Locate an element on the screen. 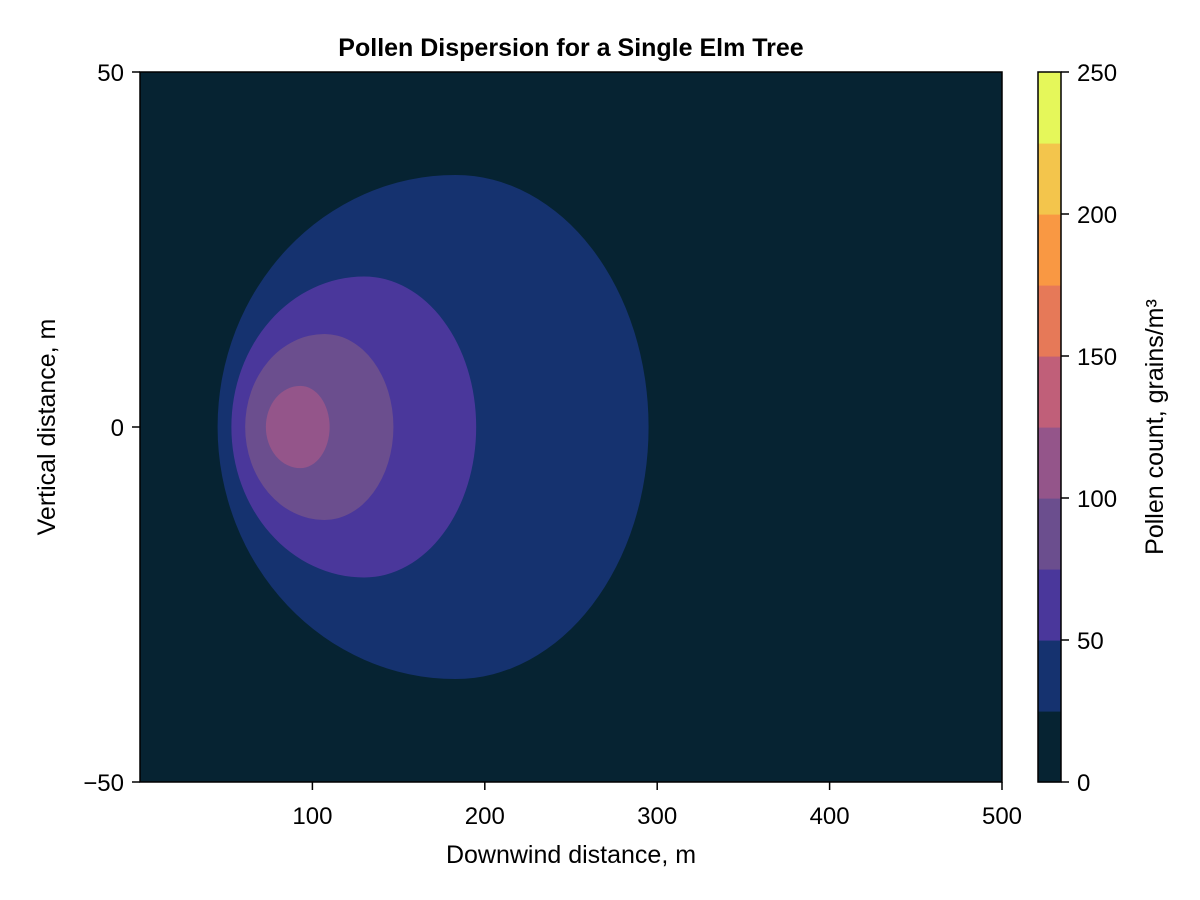  colorbar-ticks: 0 50 100 150 200 250 is located at coordinates (1089, 428).